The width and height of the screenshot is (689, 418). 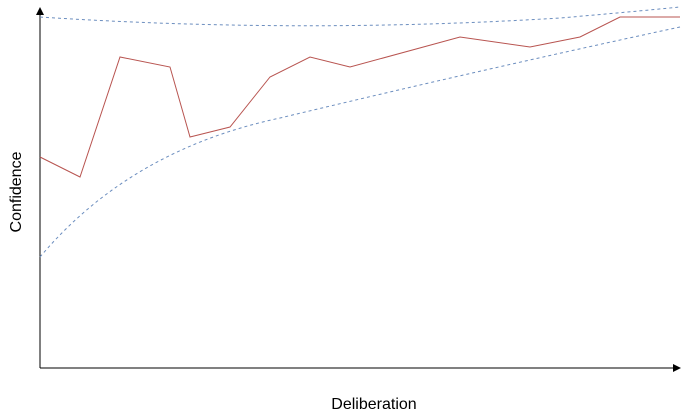 What do you see at coordinates (16, 191) in the screenshot?
I see `y-axis-label: Confidence` at bounding box center [16, 191].